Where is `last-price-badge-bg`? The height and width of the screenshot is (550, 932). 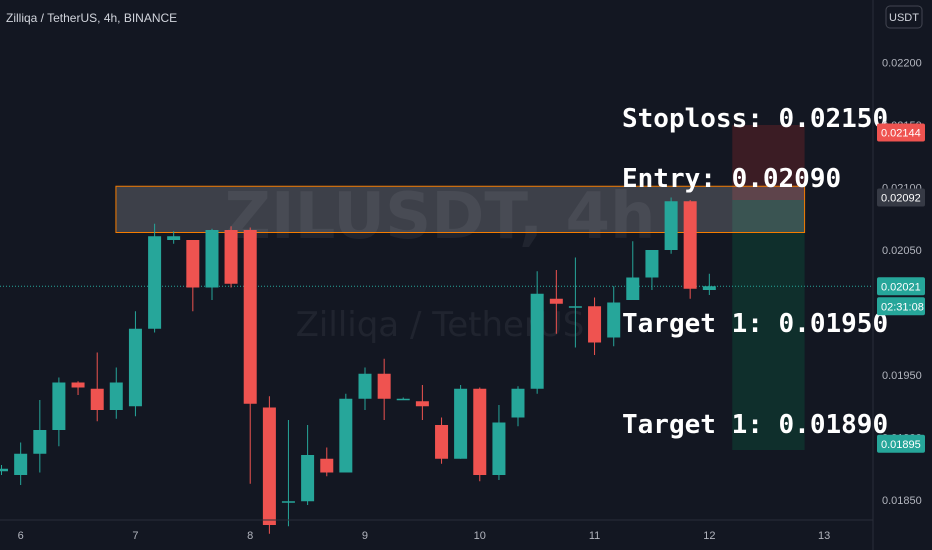 last-price-badge-bg is located at coordinates (901, 286).